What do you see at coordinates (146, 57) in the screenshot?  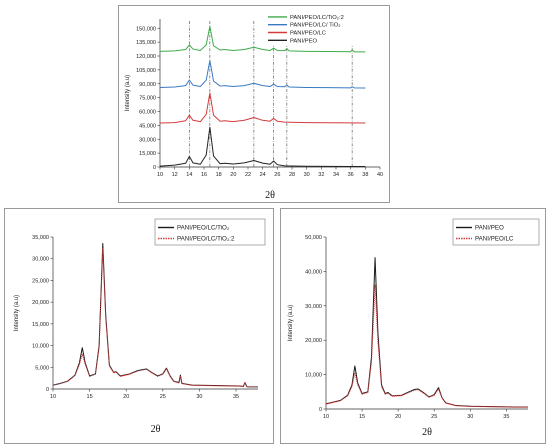 I see `y-tick-label: 120,000` at bounding box center [146, 57].